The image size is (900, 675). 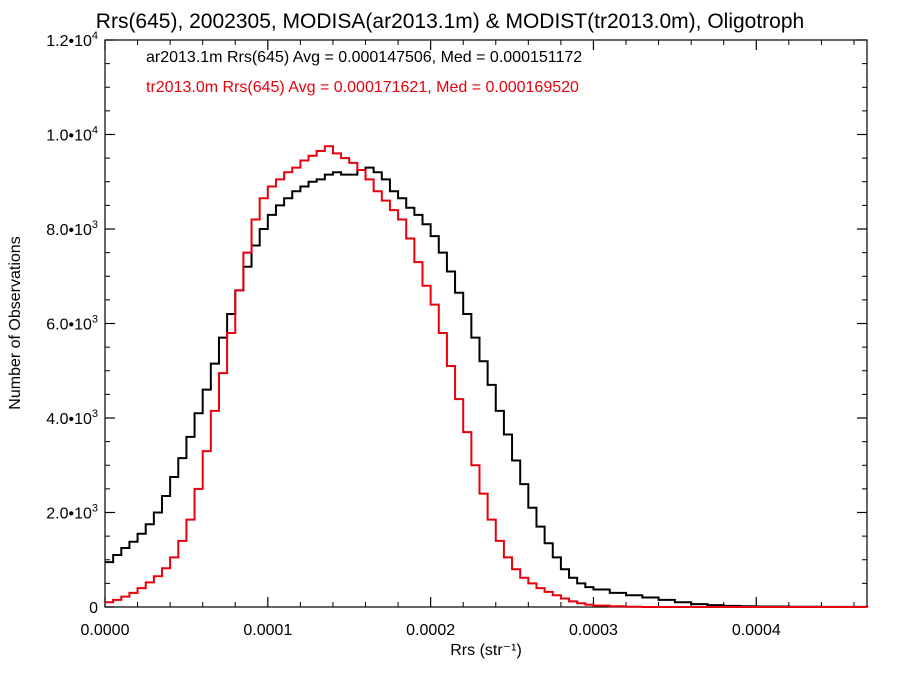 I want to click on y-tick-label: 2.0•103, so click(x=72, y=513).